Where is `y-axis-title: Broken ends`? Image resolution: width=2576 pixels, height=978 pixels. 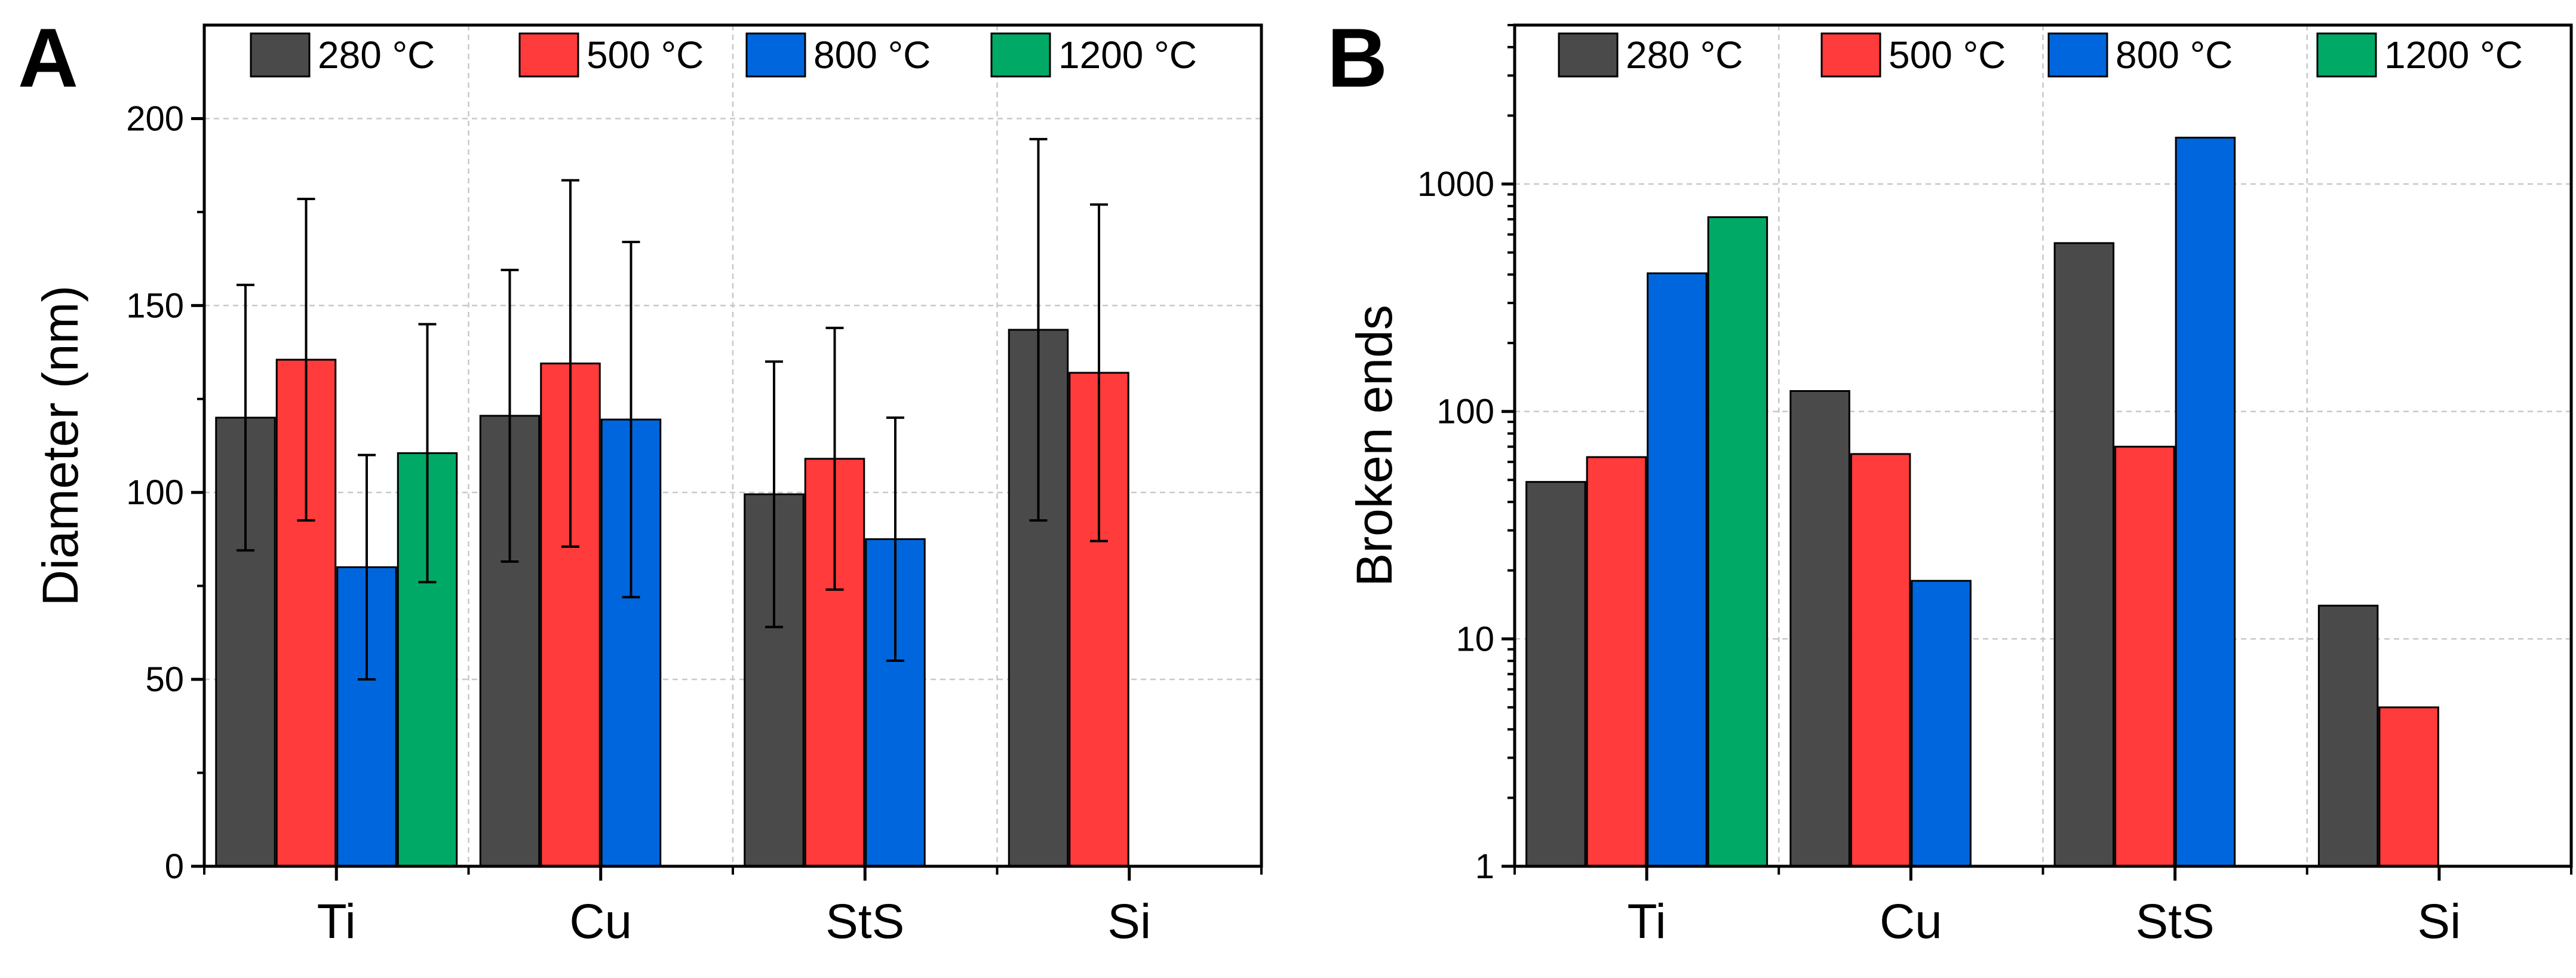 y-axis-title: Broken ends is located at coordinates (1374, 446).